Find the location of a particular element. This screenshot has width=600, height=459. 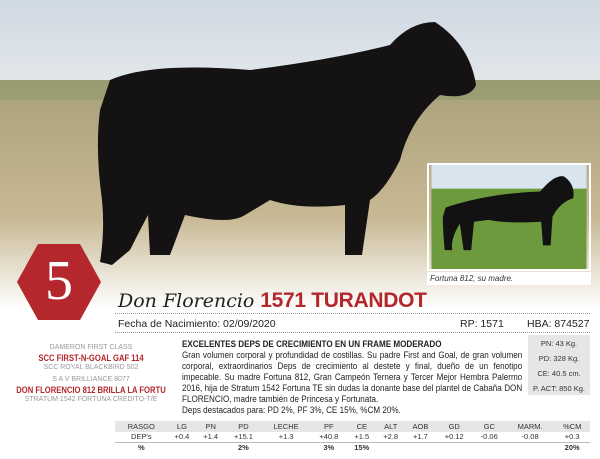

hba-number: HBA: 874527 is located at coordinates (558, 324).